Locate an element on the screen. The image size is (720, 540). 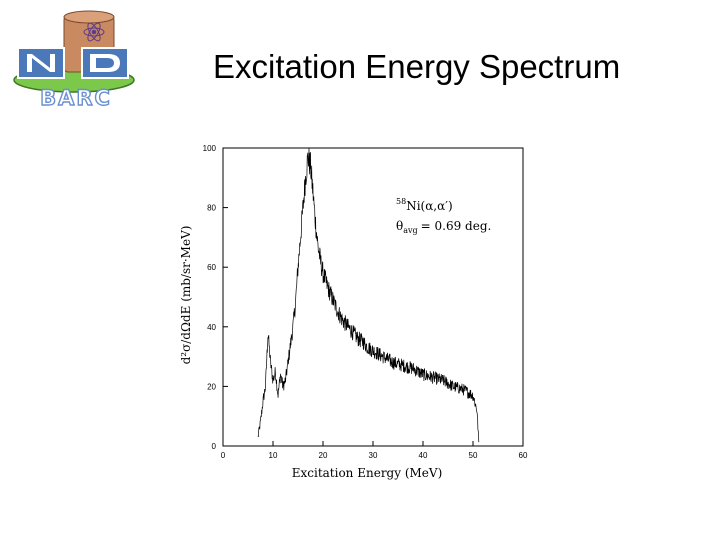
svg-text:θavg= 0.69 deg.: θavg = 0.69 deg. is located at coordinates (443, 227).